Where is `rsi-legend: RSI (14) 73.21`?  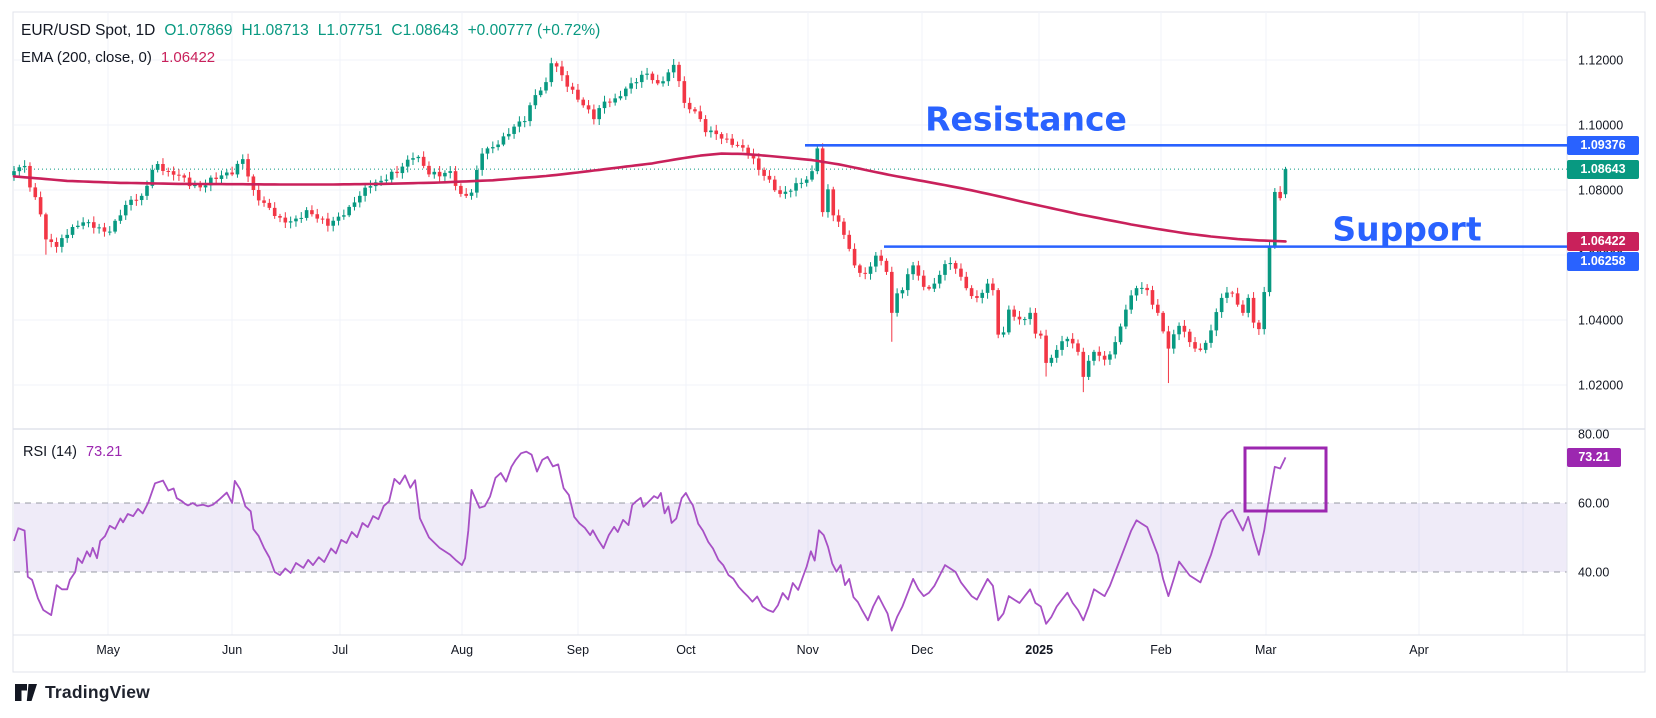 rsi-legend: RSI (14) 73.21 is located at coordinates (72, 452).